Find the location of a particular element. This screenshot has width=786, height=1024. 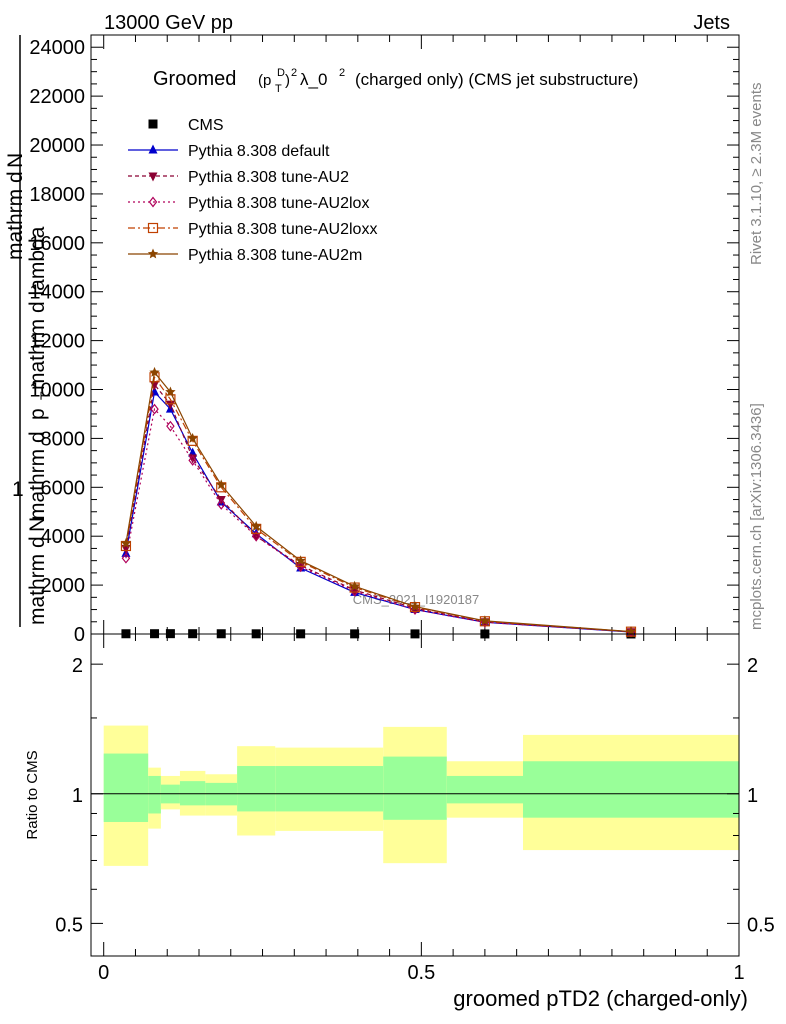

main-y-tick-label: 16000 is located at coordinates (57, 244).